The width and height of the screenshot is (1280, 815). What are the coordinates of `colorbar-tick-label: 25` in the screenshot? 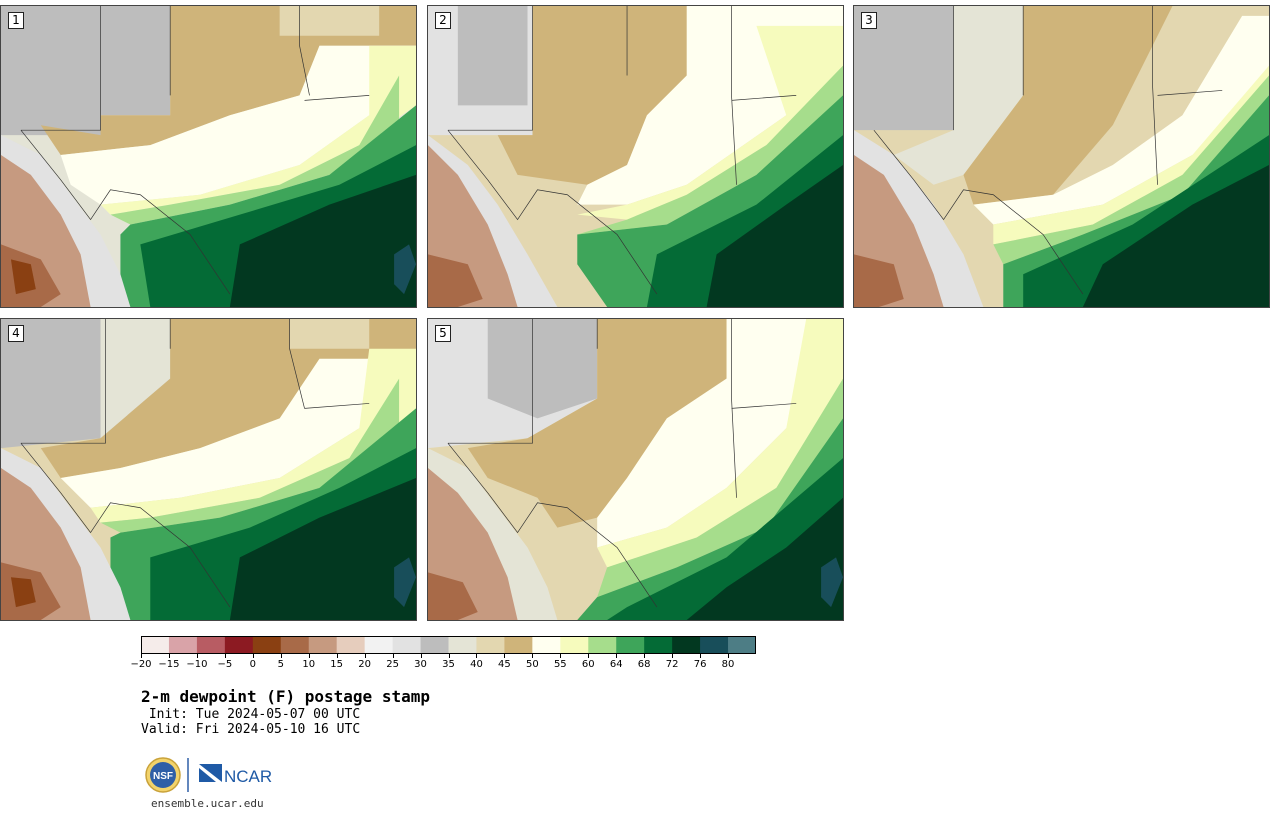 It's located at (392, 664).